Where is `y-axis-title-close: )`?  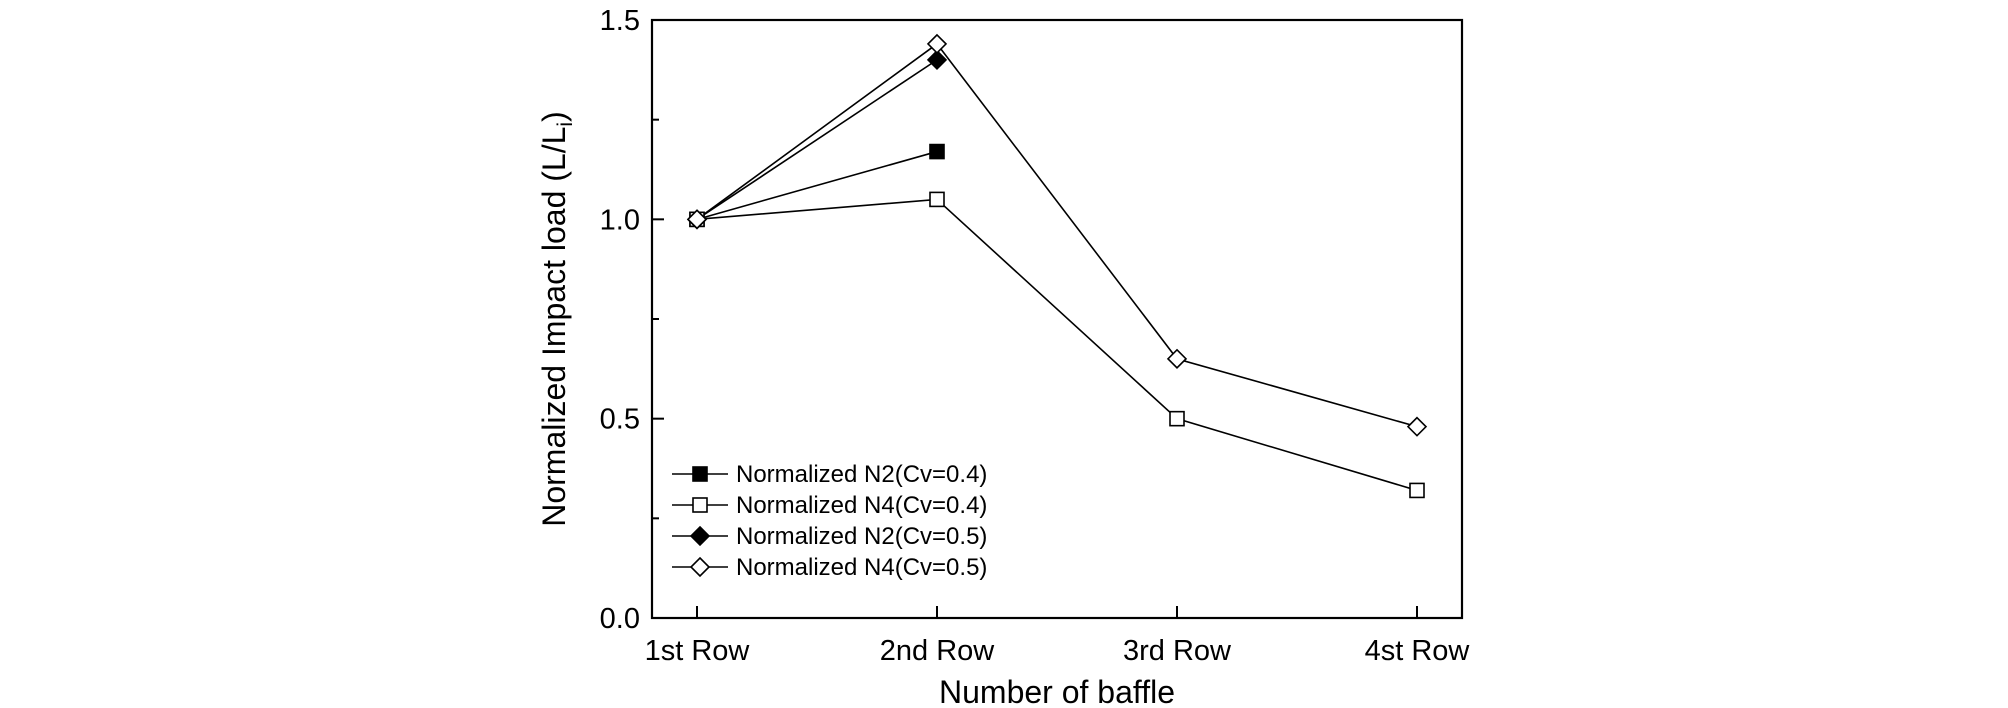 y-axis-title-close: ) is located at coordinates (554, 116).